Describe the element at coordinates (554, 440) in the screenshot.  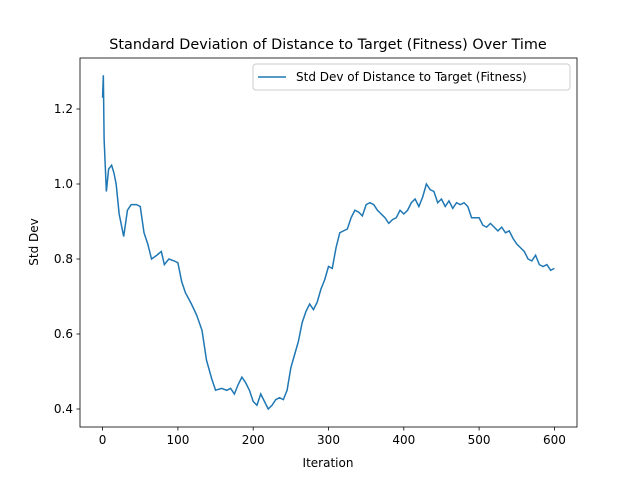
I see `x-tick-label: 600` at that location.